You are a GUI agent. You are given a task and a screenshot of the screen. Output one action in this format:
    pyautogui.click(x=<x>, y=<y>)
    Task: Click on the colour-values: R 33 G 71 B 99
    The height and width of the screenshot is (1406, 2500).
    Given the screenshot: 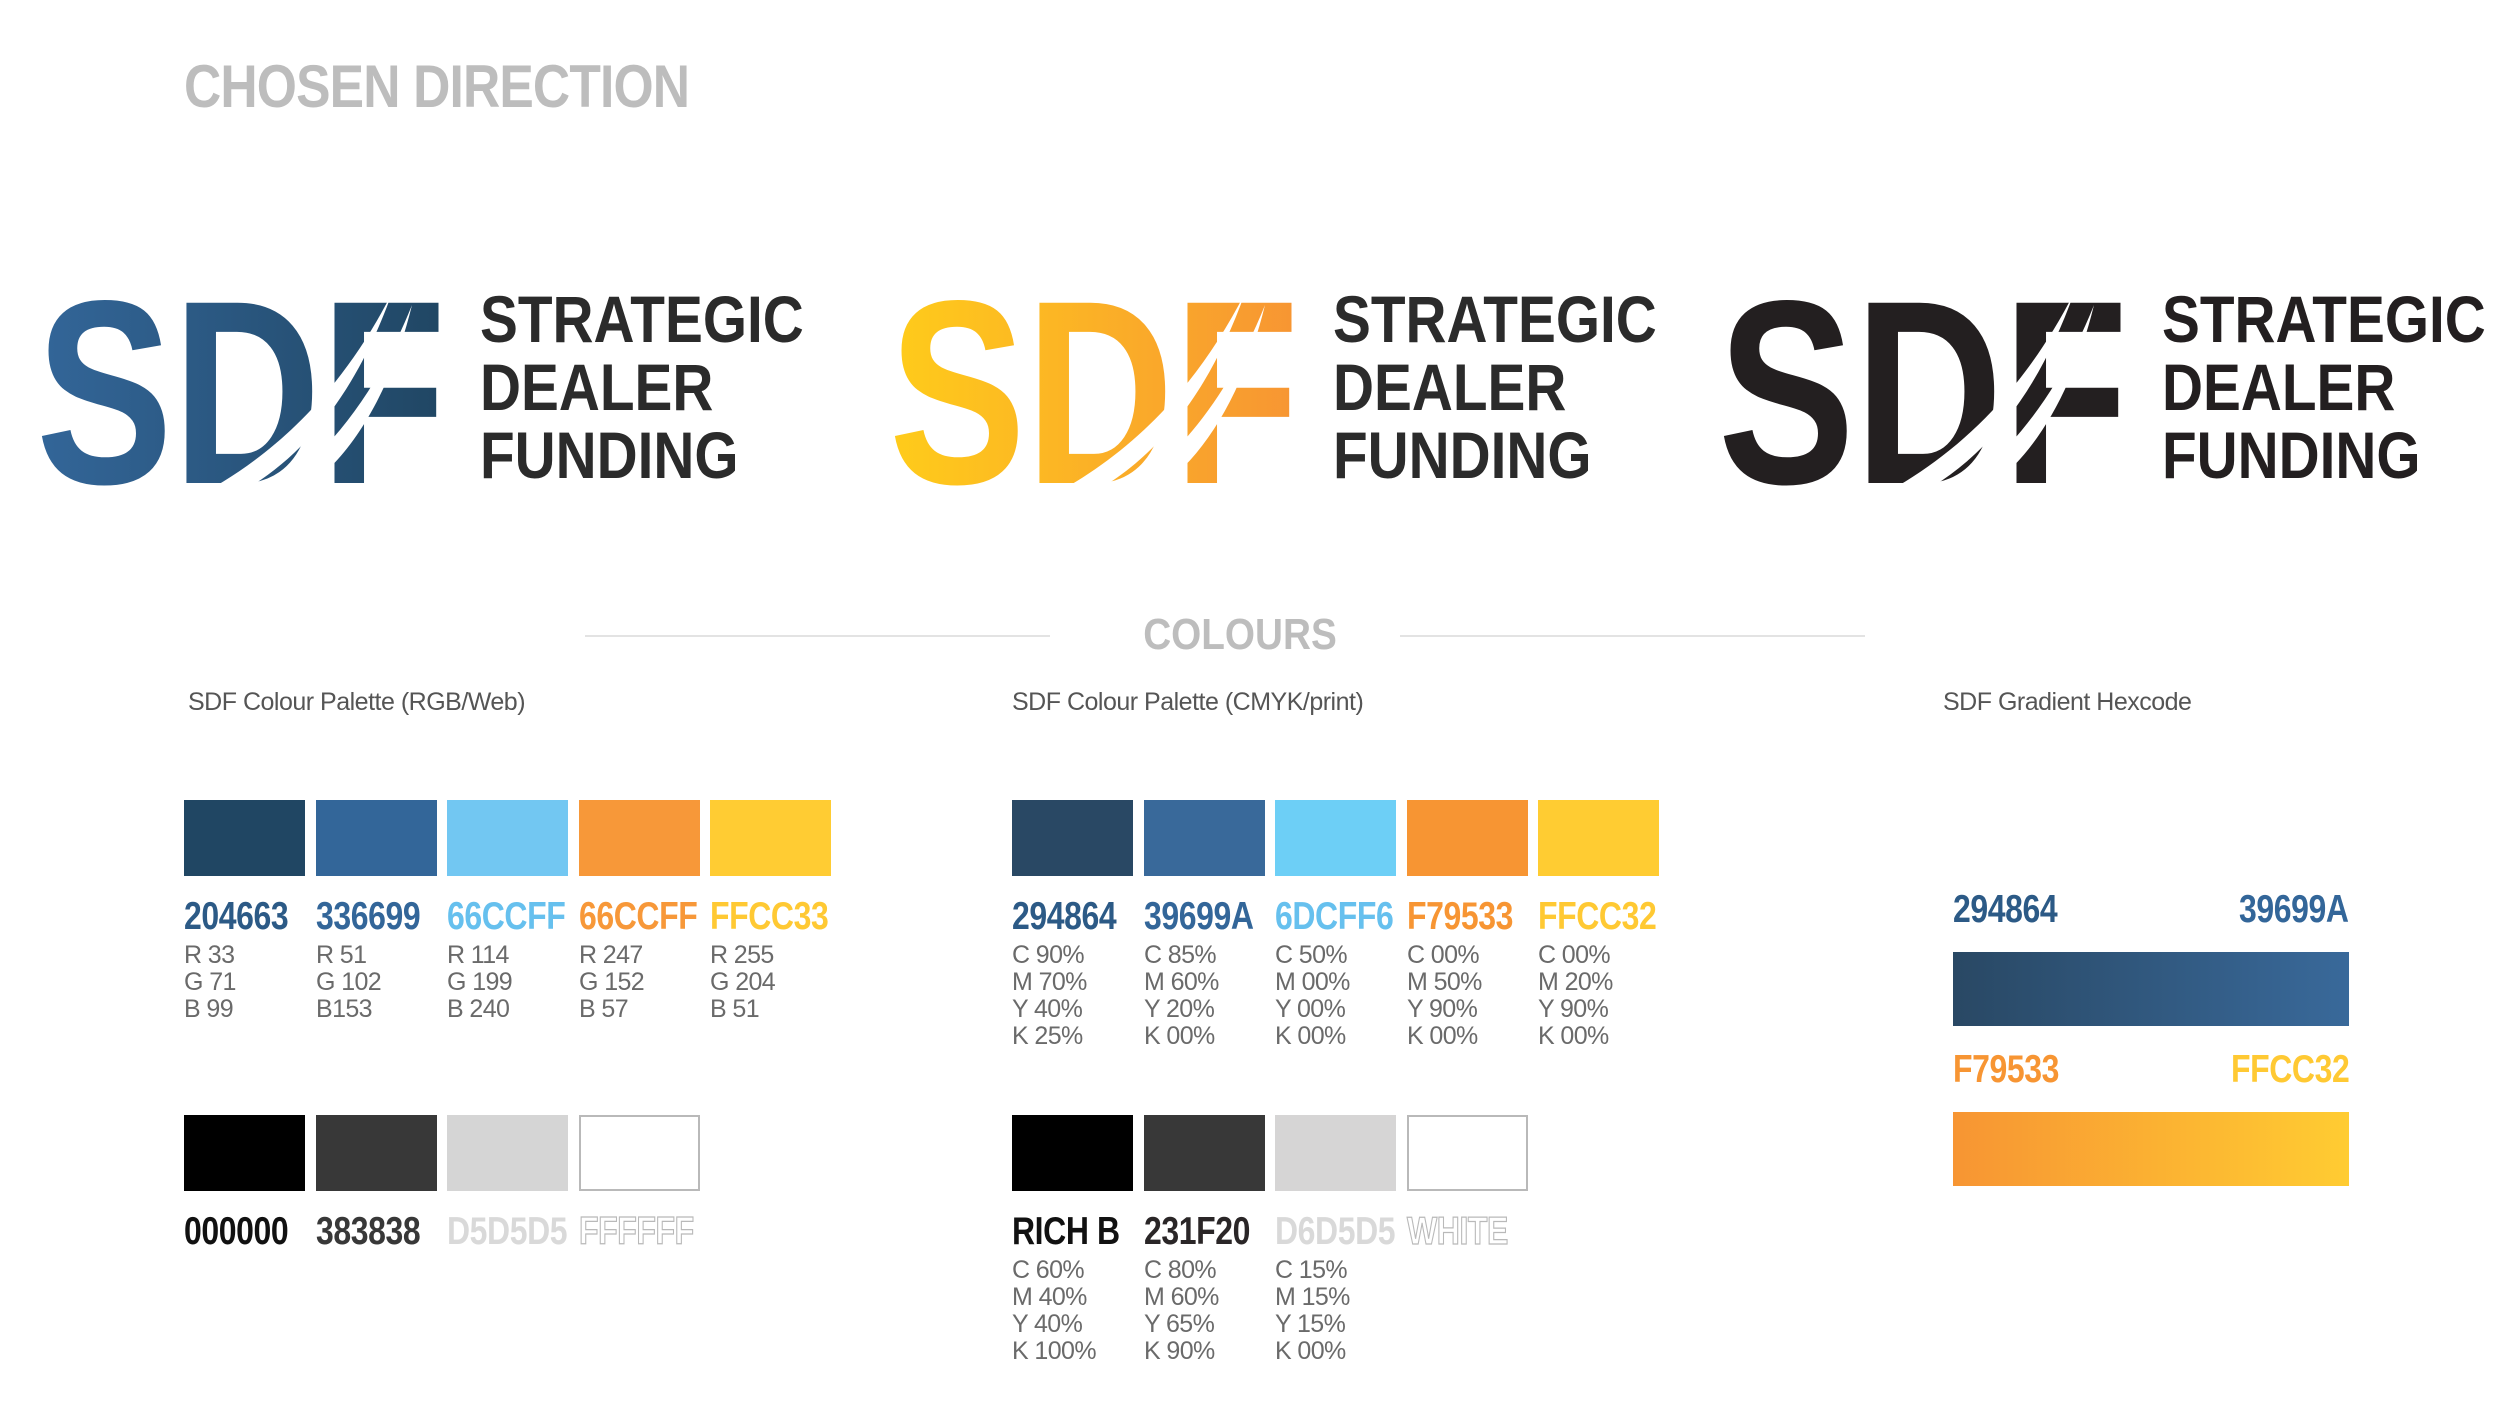 What is the action you would take?
    pyautogui.click(x=210, y=982)
    